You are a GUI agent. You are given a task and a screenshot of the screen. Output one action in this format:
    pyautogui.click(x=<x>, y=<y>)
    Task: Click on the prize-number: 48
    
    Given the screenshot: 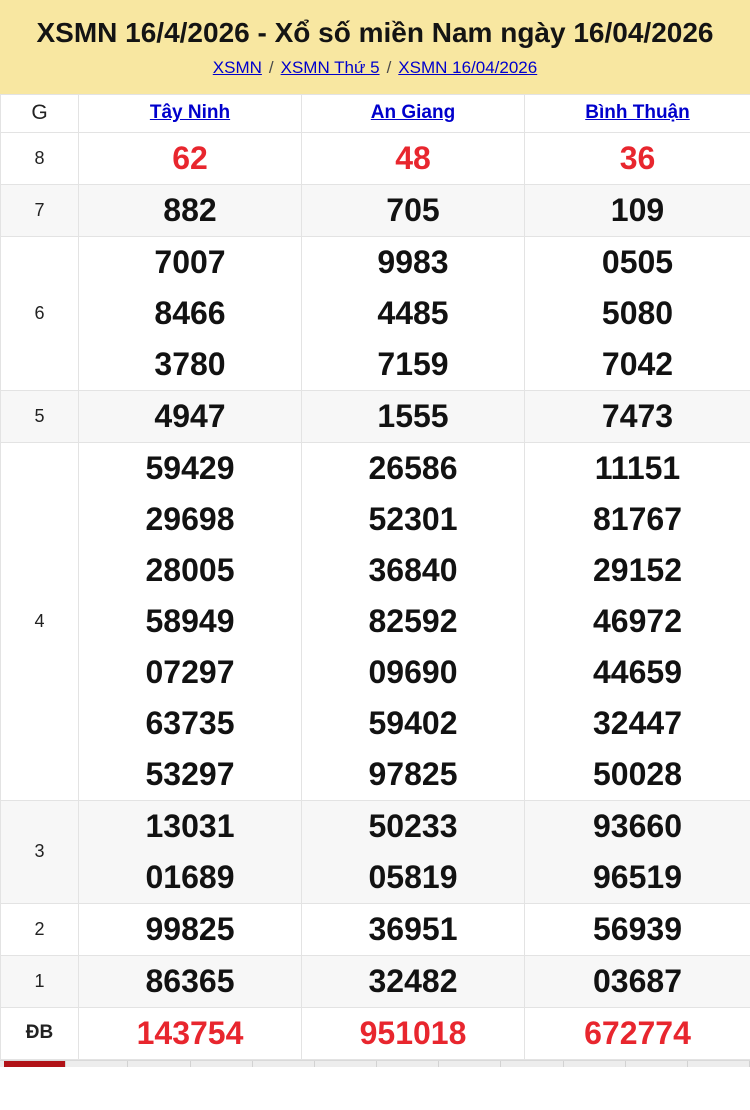 What is the action you would take?
    pyautogui.click(x=413, y=157)
    